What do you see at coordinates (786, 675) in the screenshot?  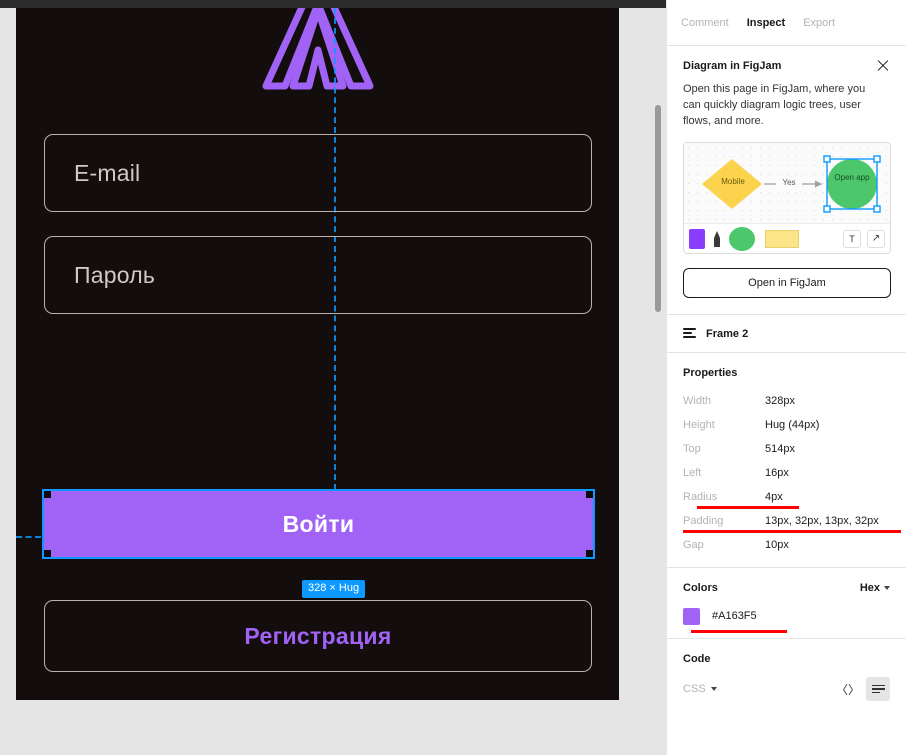 I see `code-section: Code CSS 〈〉` at bounding box center [786, 675].